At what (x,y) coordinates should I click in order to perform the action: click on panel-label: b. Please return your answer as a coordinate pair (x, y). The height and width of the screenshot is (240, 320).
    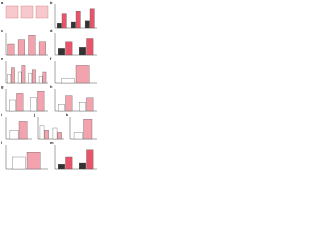
    Looking at the image, I should click on (51, 2).